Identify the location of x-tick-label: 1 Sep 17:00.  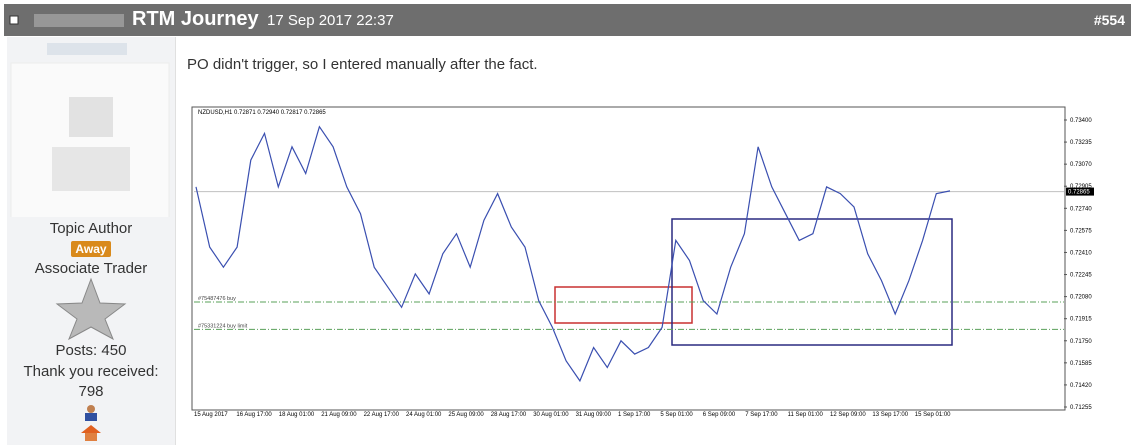
(634, 415).